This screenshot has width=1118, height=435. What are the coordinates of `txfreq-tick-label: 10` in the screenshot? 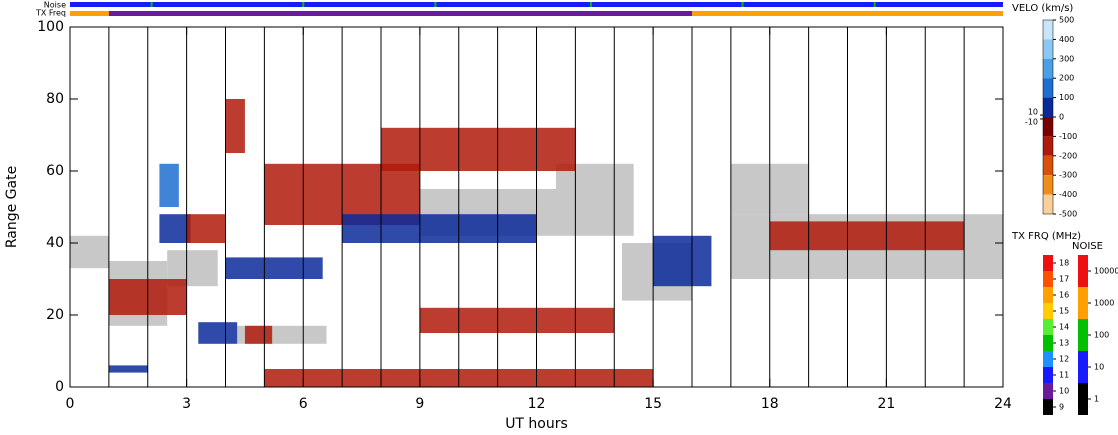 It's located at (1064, 391).